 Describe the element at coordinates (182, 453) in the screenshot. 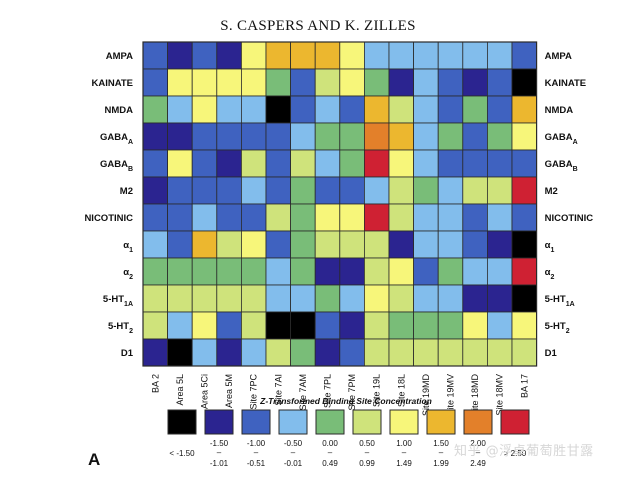

I see `legend-label: < -1.50` at that location.